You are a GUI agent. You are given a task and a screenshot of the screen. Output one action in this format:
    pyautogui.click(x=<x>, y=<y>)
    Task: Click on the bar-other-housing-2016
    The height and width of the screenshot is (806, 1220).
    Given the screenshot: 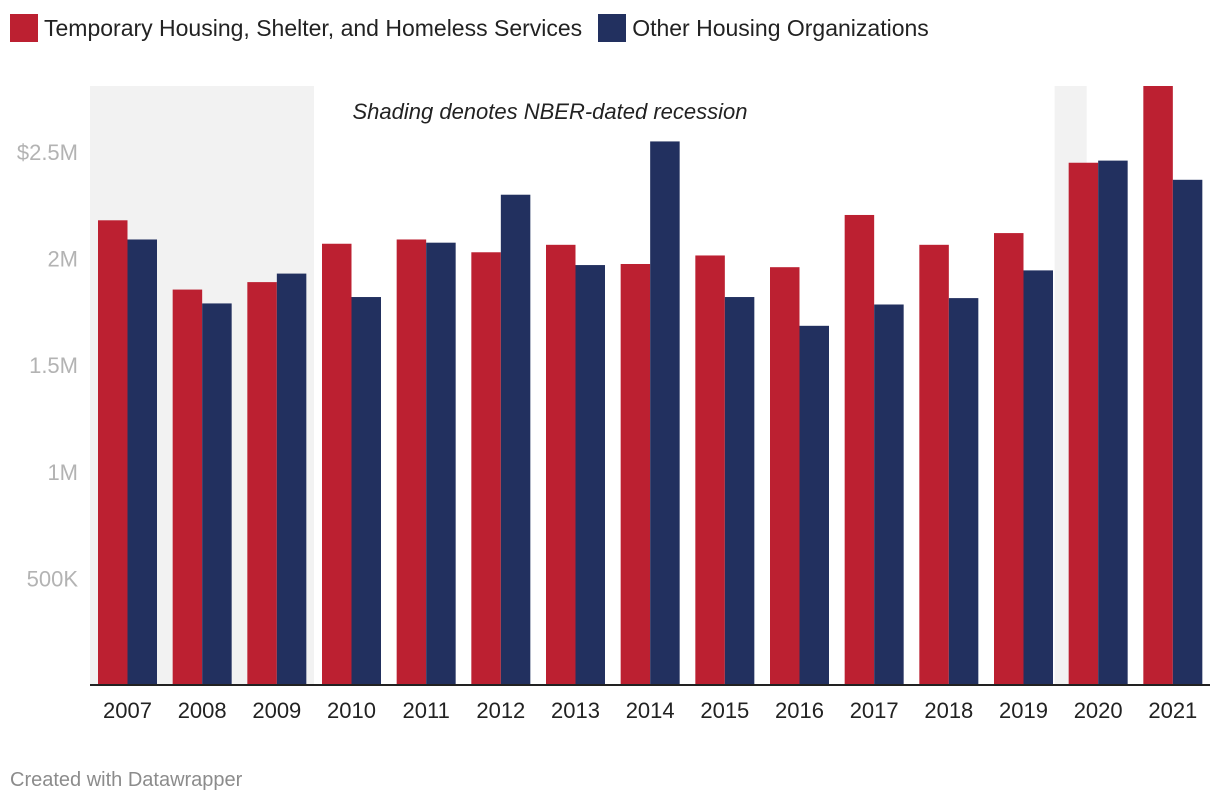 What is the action you would take?
    pyautogui.click(x=814, y=505)
    